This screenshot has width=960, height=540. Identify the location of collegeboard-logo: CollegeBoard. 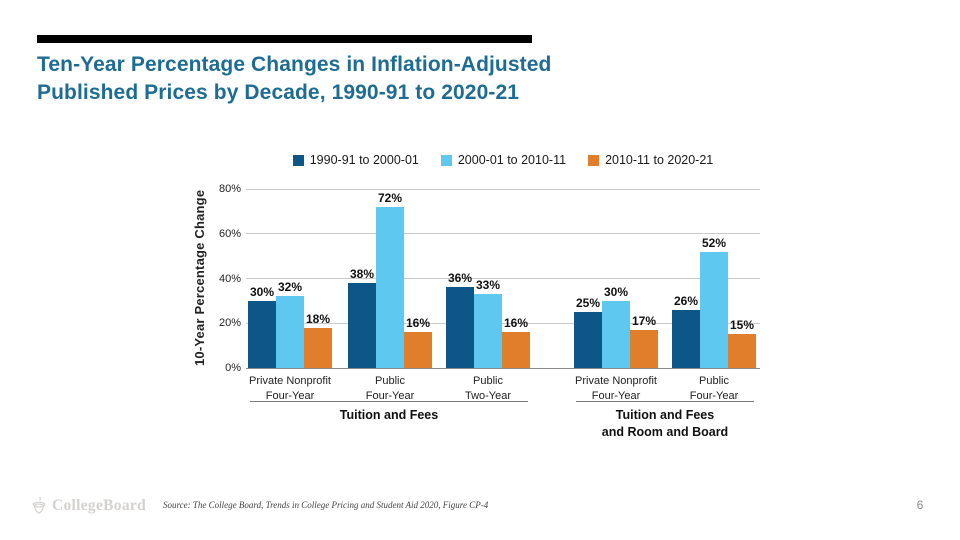
(88, 505).